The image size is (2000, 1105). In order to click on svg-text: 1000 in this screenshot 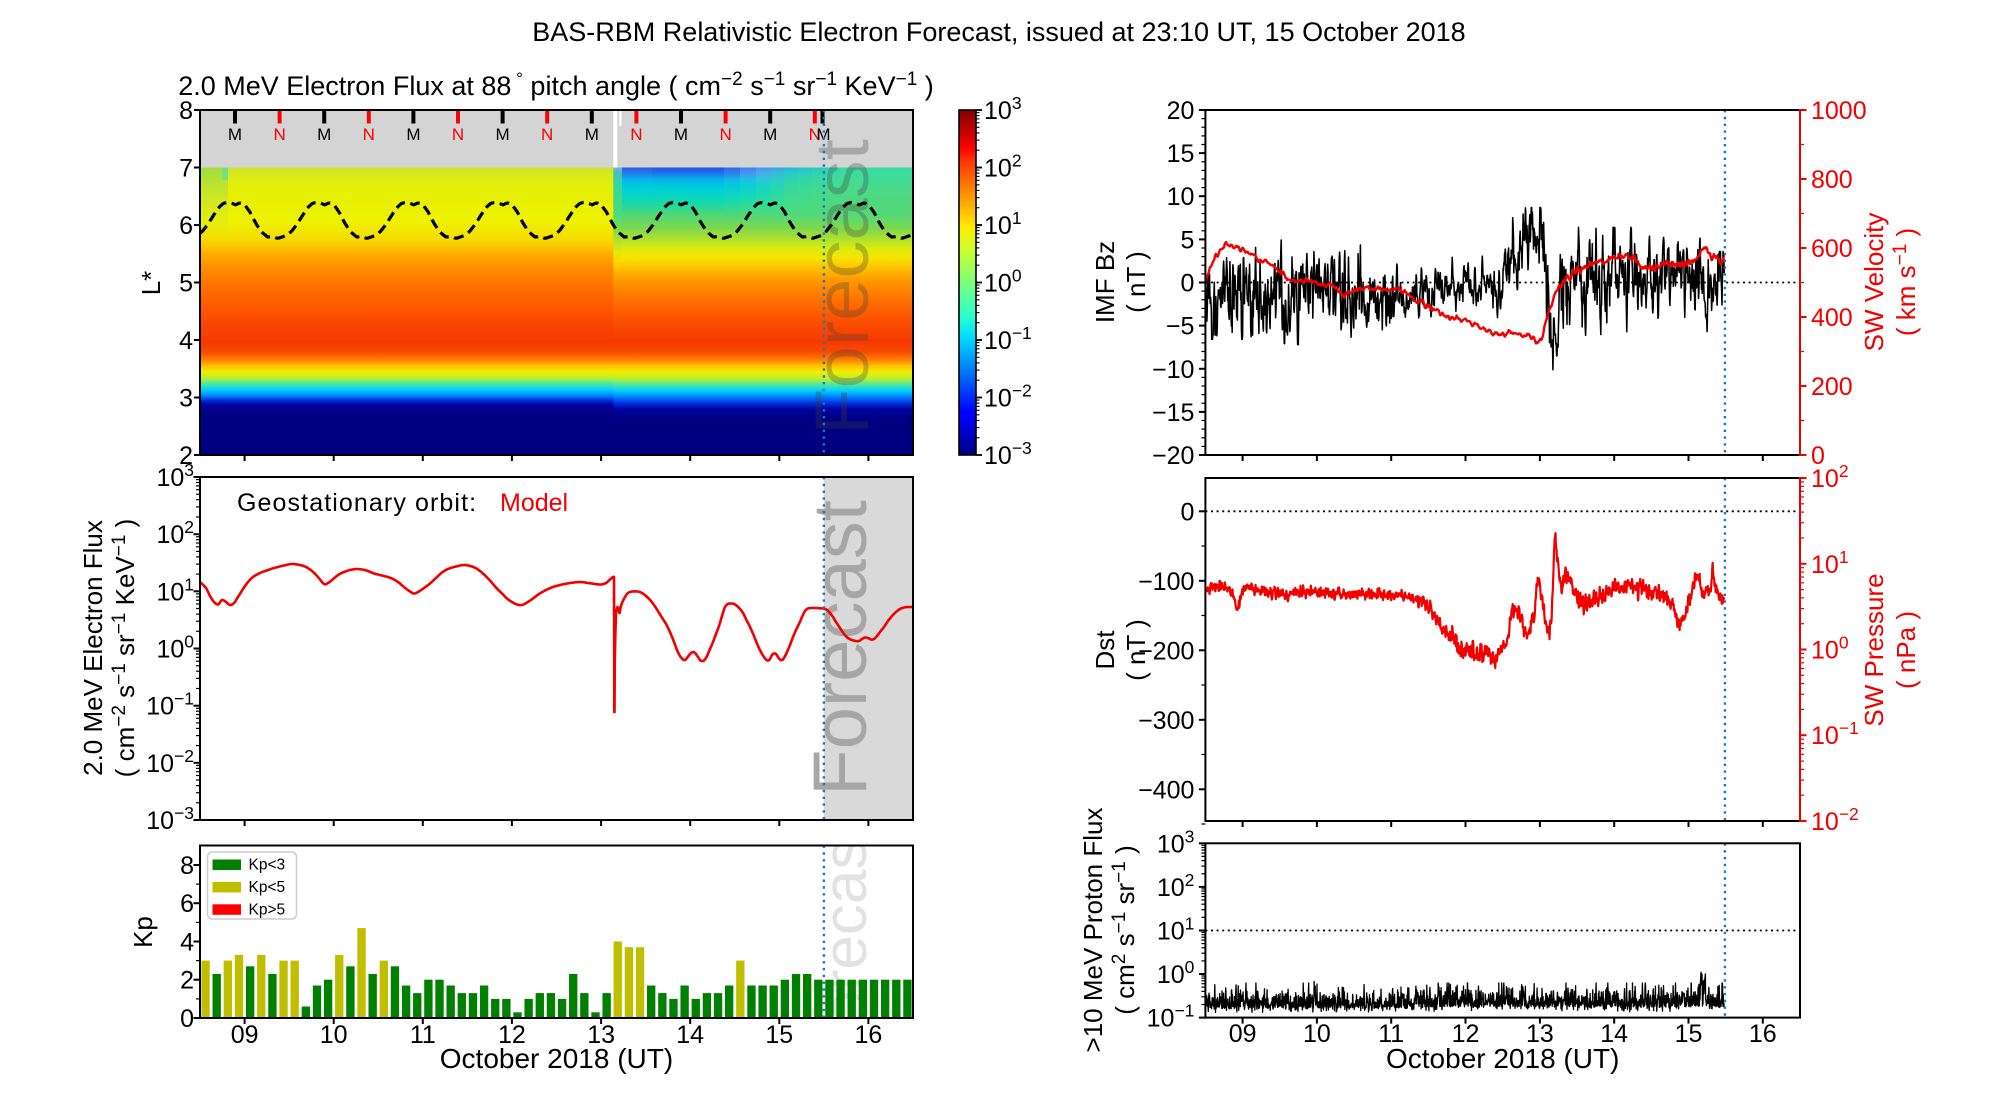, I will do `click(1839, 111)`.